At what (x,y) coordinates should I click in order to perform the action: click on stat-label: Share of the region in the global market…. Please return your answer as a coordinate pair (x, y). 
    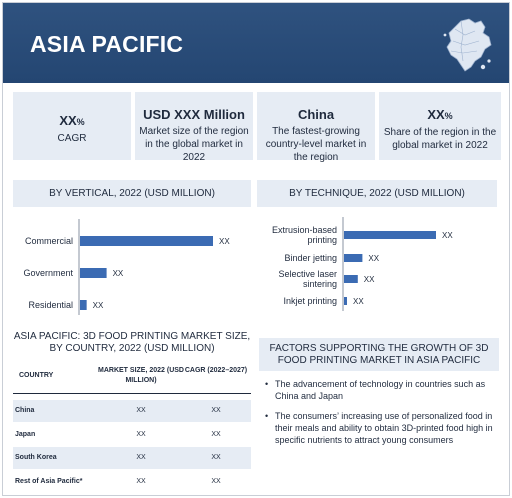
    Looking at the image, I should click on (440, 139).